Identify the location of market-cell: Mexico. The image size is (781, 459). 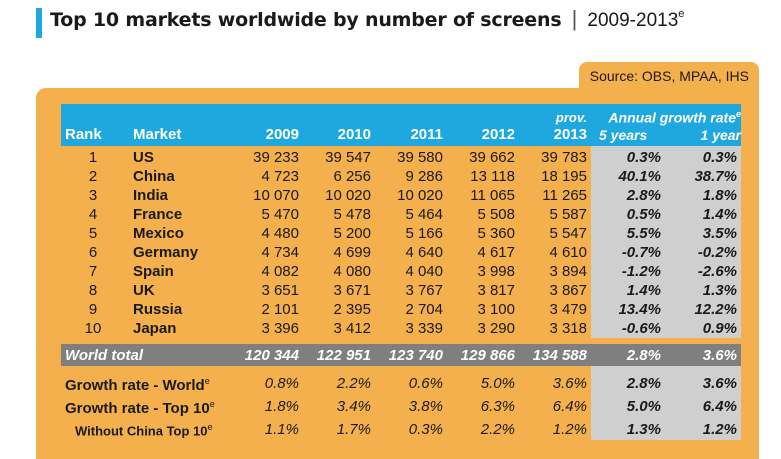
(158, 233).